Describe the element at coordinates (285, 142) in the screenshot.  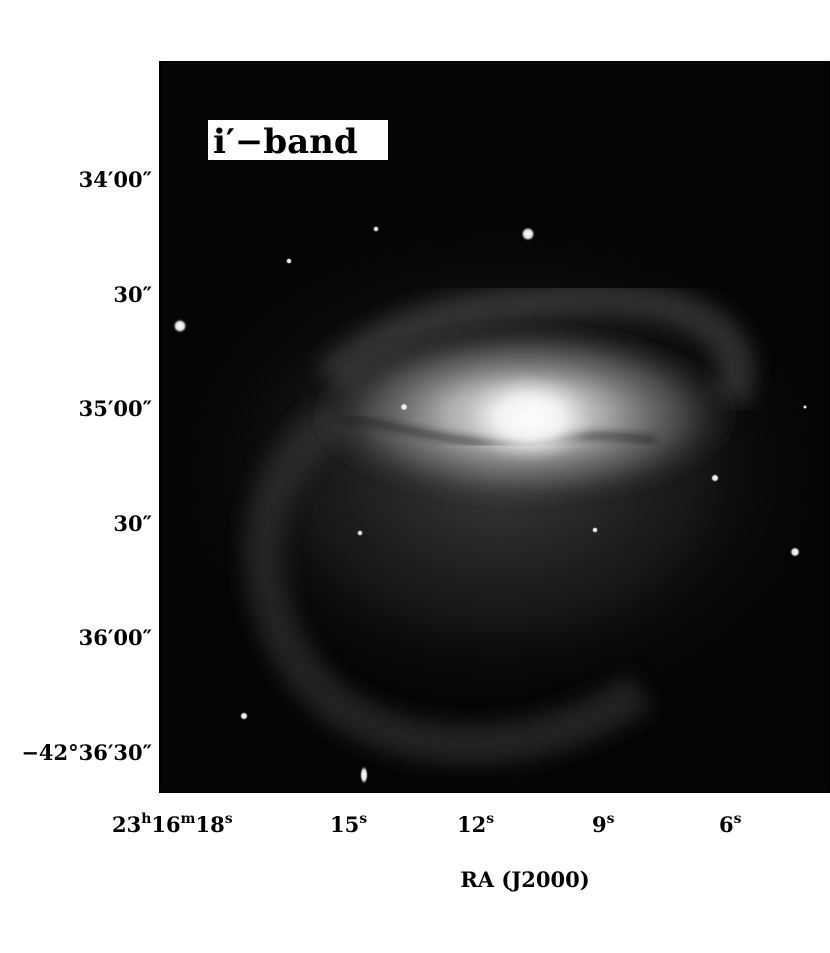
I see `band-label: i′−band` at that location.